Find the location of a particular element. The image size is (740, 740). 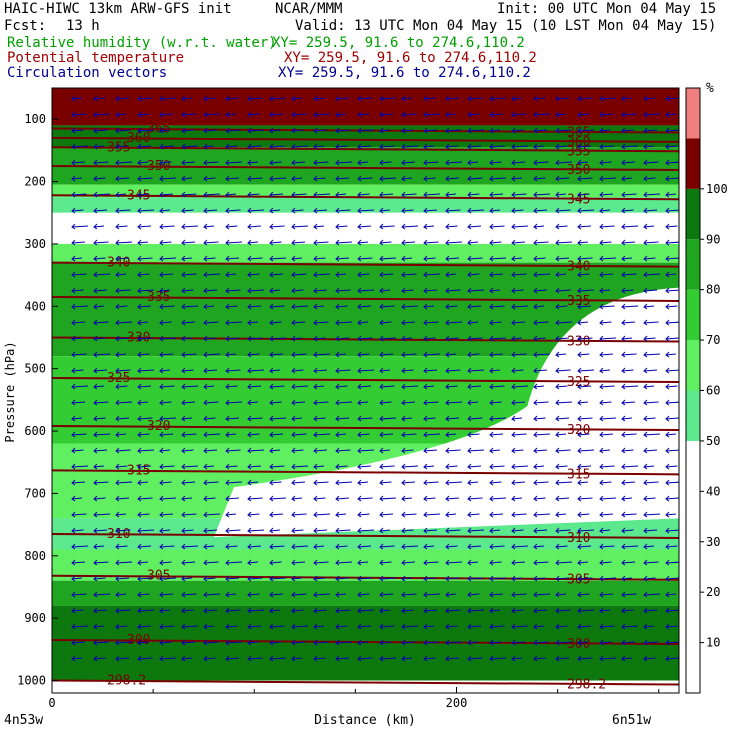

theta-label-0: 298.2 is located at coordinates (126, 681).